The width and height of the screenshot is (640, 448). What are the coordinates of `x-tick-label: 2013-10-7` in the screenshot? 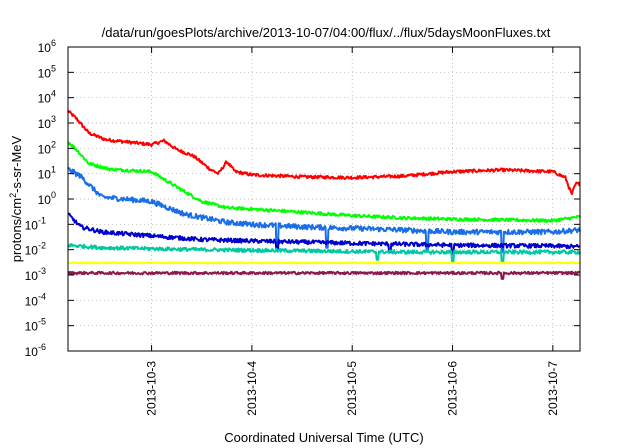 It's located at (553, 388).